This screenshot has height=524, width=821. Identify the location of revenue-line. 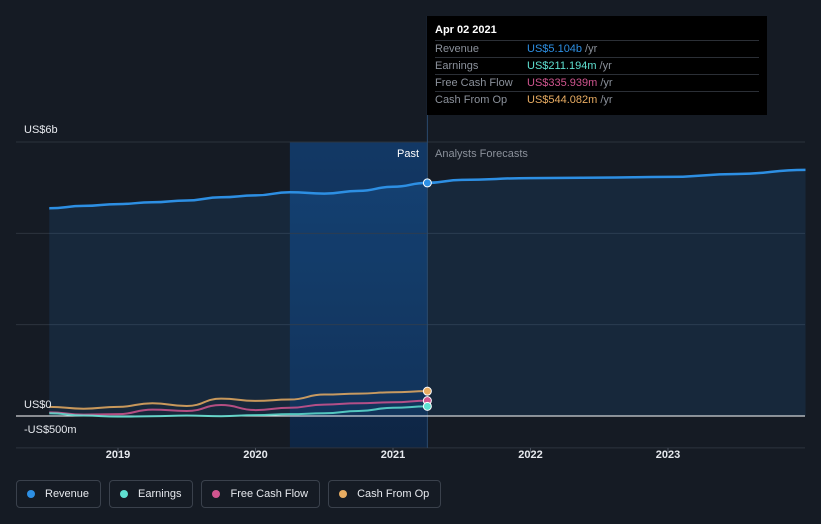
(427, 189).